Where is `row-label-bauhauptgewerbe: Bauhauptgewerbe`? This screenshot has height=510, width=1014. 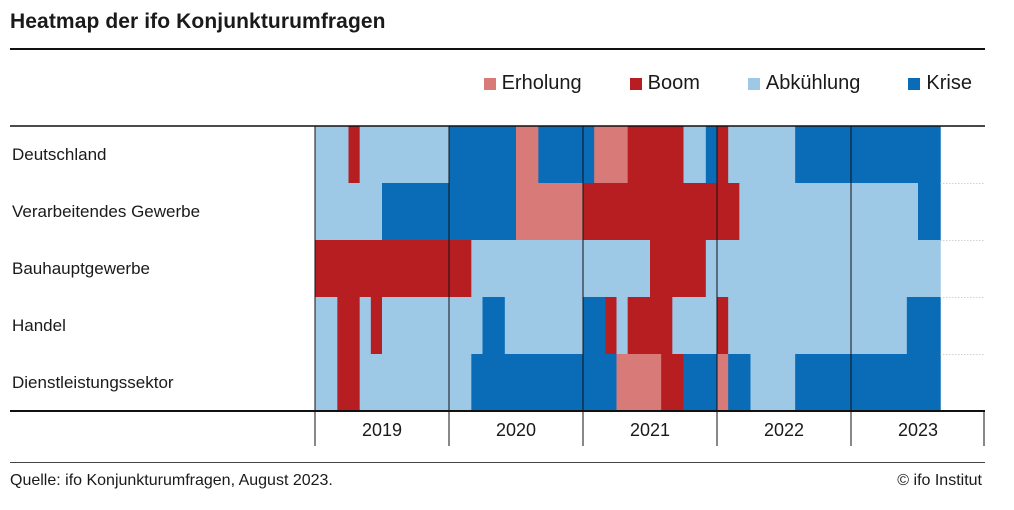
row-label-bauhauptgewerbe: Bauhauptgewerbe is located at coordinates (81, 268).